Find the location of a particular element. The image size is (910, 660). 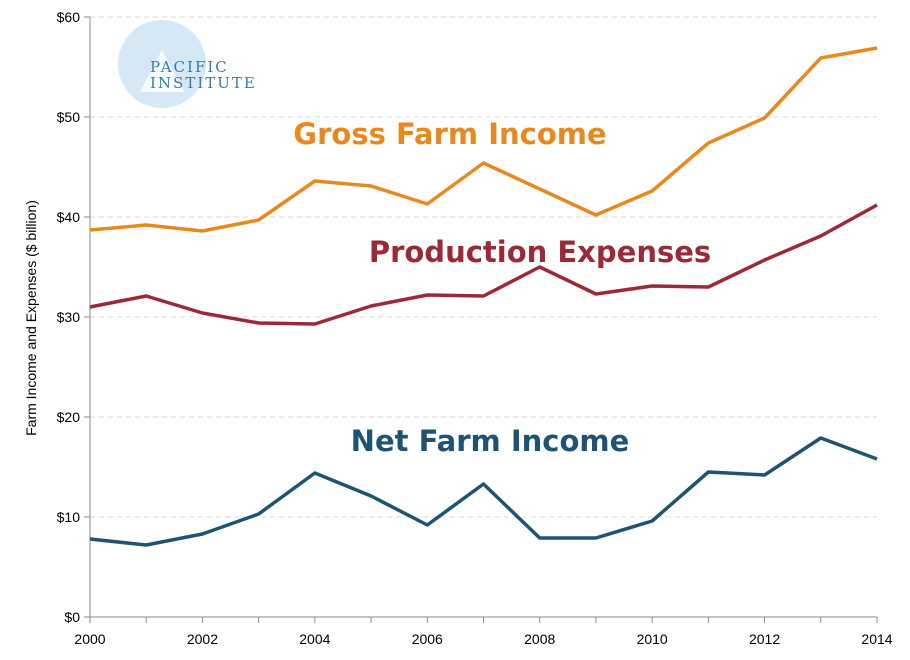

y-tick-label: $0 is located at coordinates (72, 617).